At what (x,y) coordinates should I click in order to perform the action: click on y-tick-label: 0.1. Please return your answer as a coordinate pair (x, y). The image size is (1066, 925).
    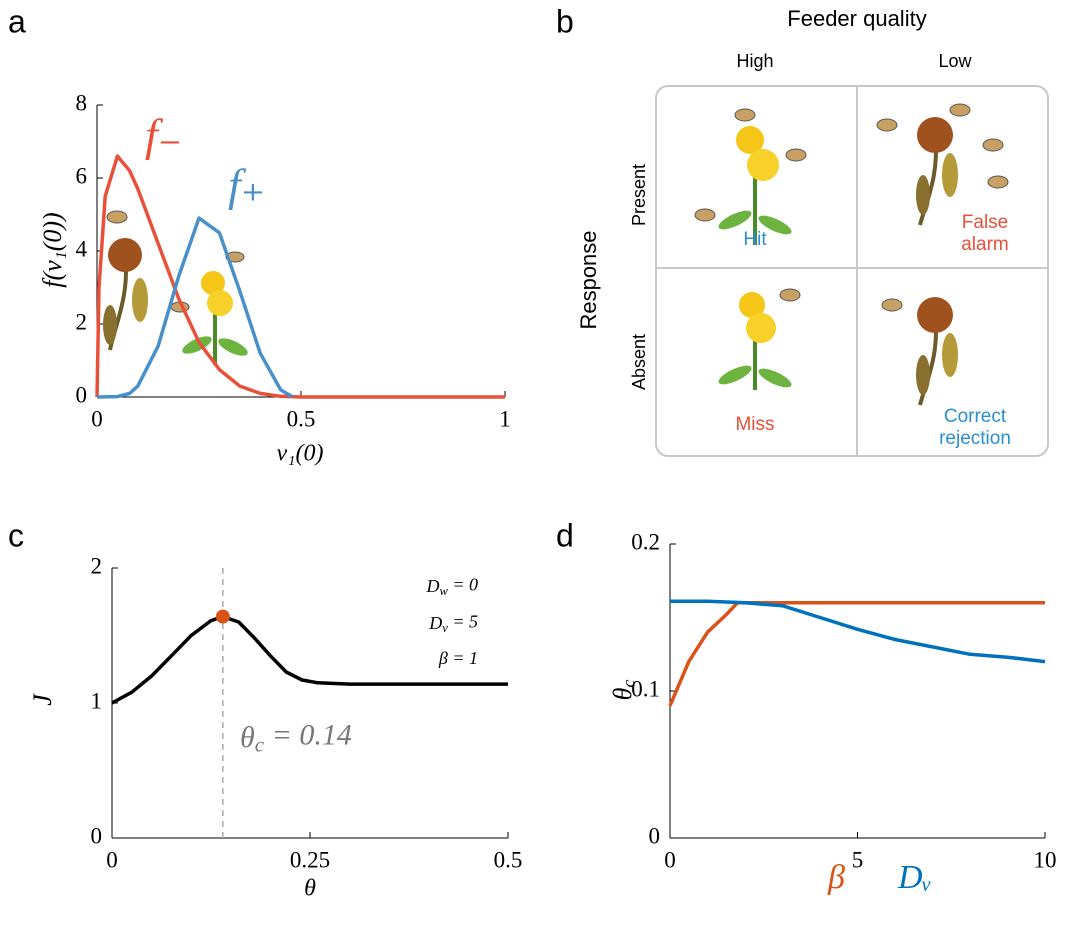
    Looking at the image, I should click on (645, 688).